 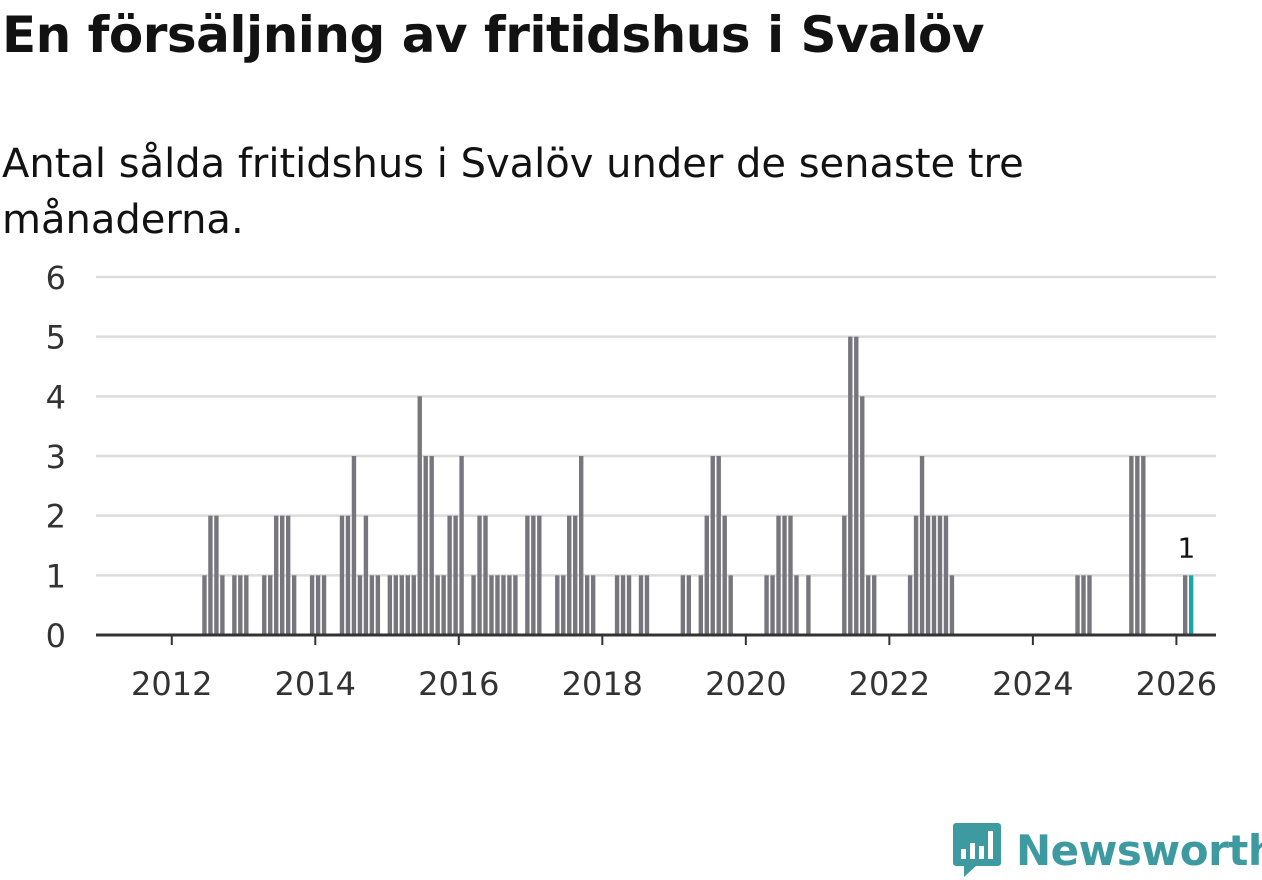 I want to click on newsworthy-logo-icon, so click(x=977, y=850).